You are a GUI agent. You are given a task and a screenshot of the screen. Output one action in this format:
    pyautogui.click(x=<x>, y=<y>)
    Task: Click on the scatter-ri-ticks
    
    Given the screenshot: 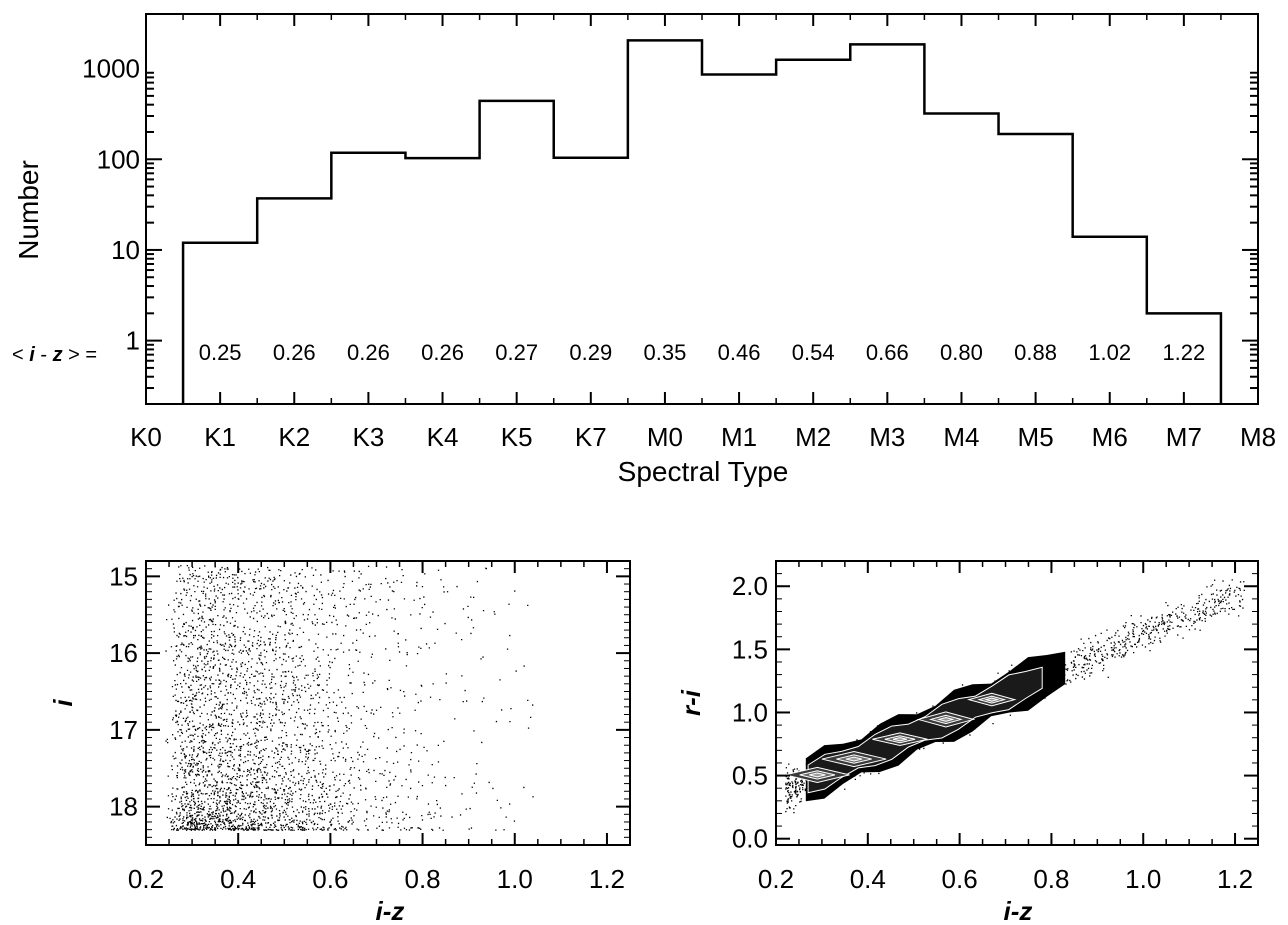 What is the action you would take?
    pyautogui.click(x=1016, y=703)
    